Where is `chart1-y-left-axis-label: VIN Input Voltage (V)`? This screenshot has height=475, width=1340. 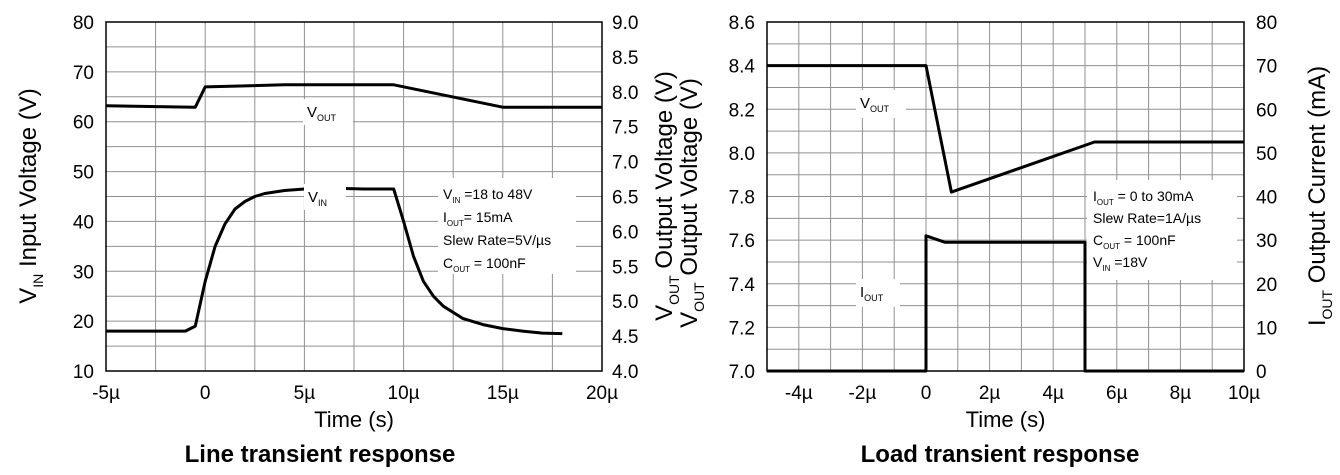 chart1-y-left-axis-label: VIN Input Voltage (V) is located at coordinates (30, 195).